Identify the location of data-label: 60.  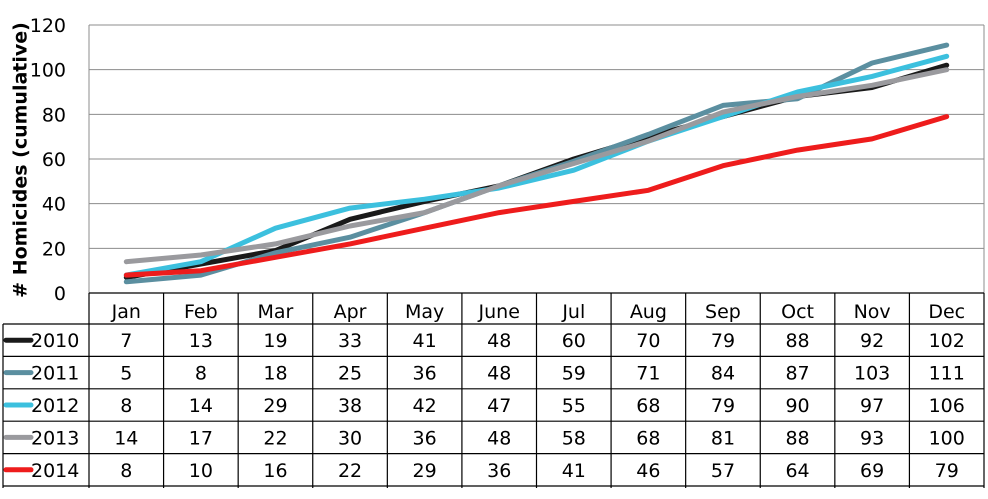
(574, 341).